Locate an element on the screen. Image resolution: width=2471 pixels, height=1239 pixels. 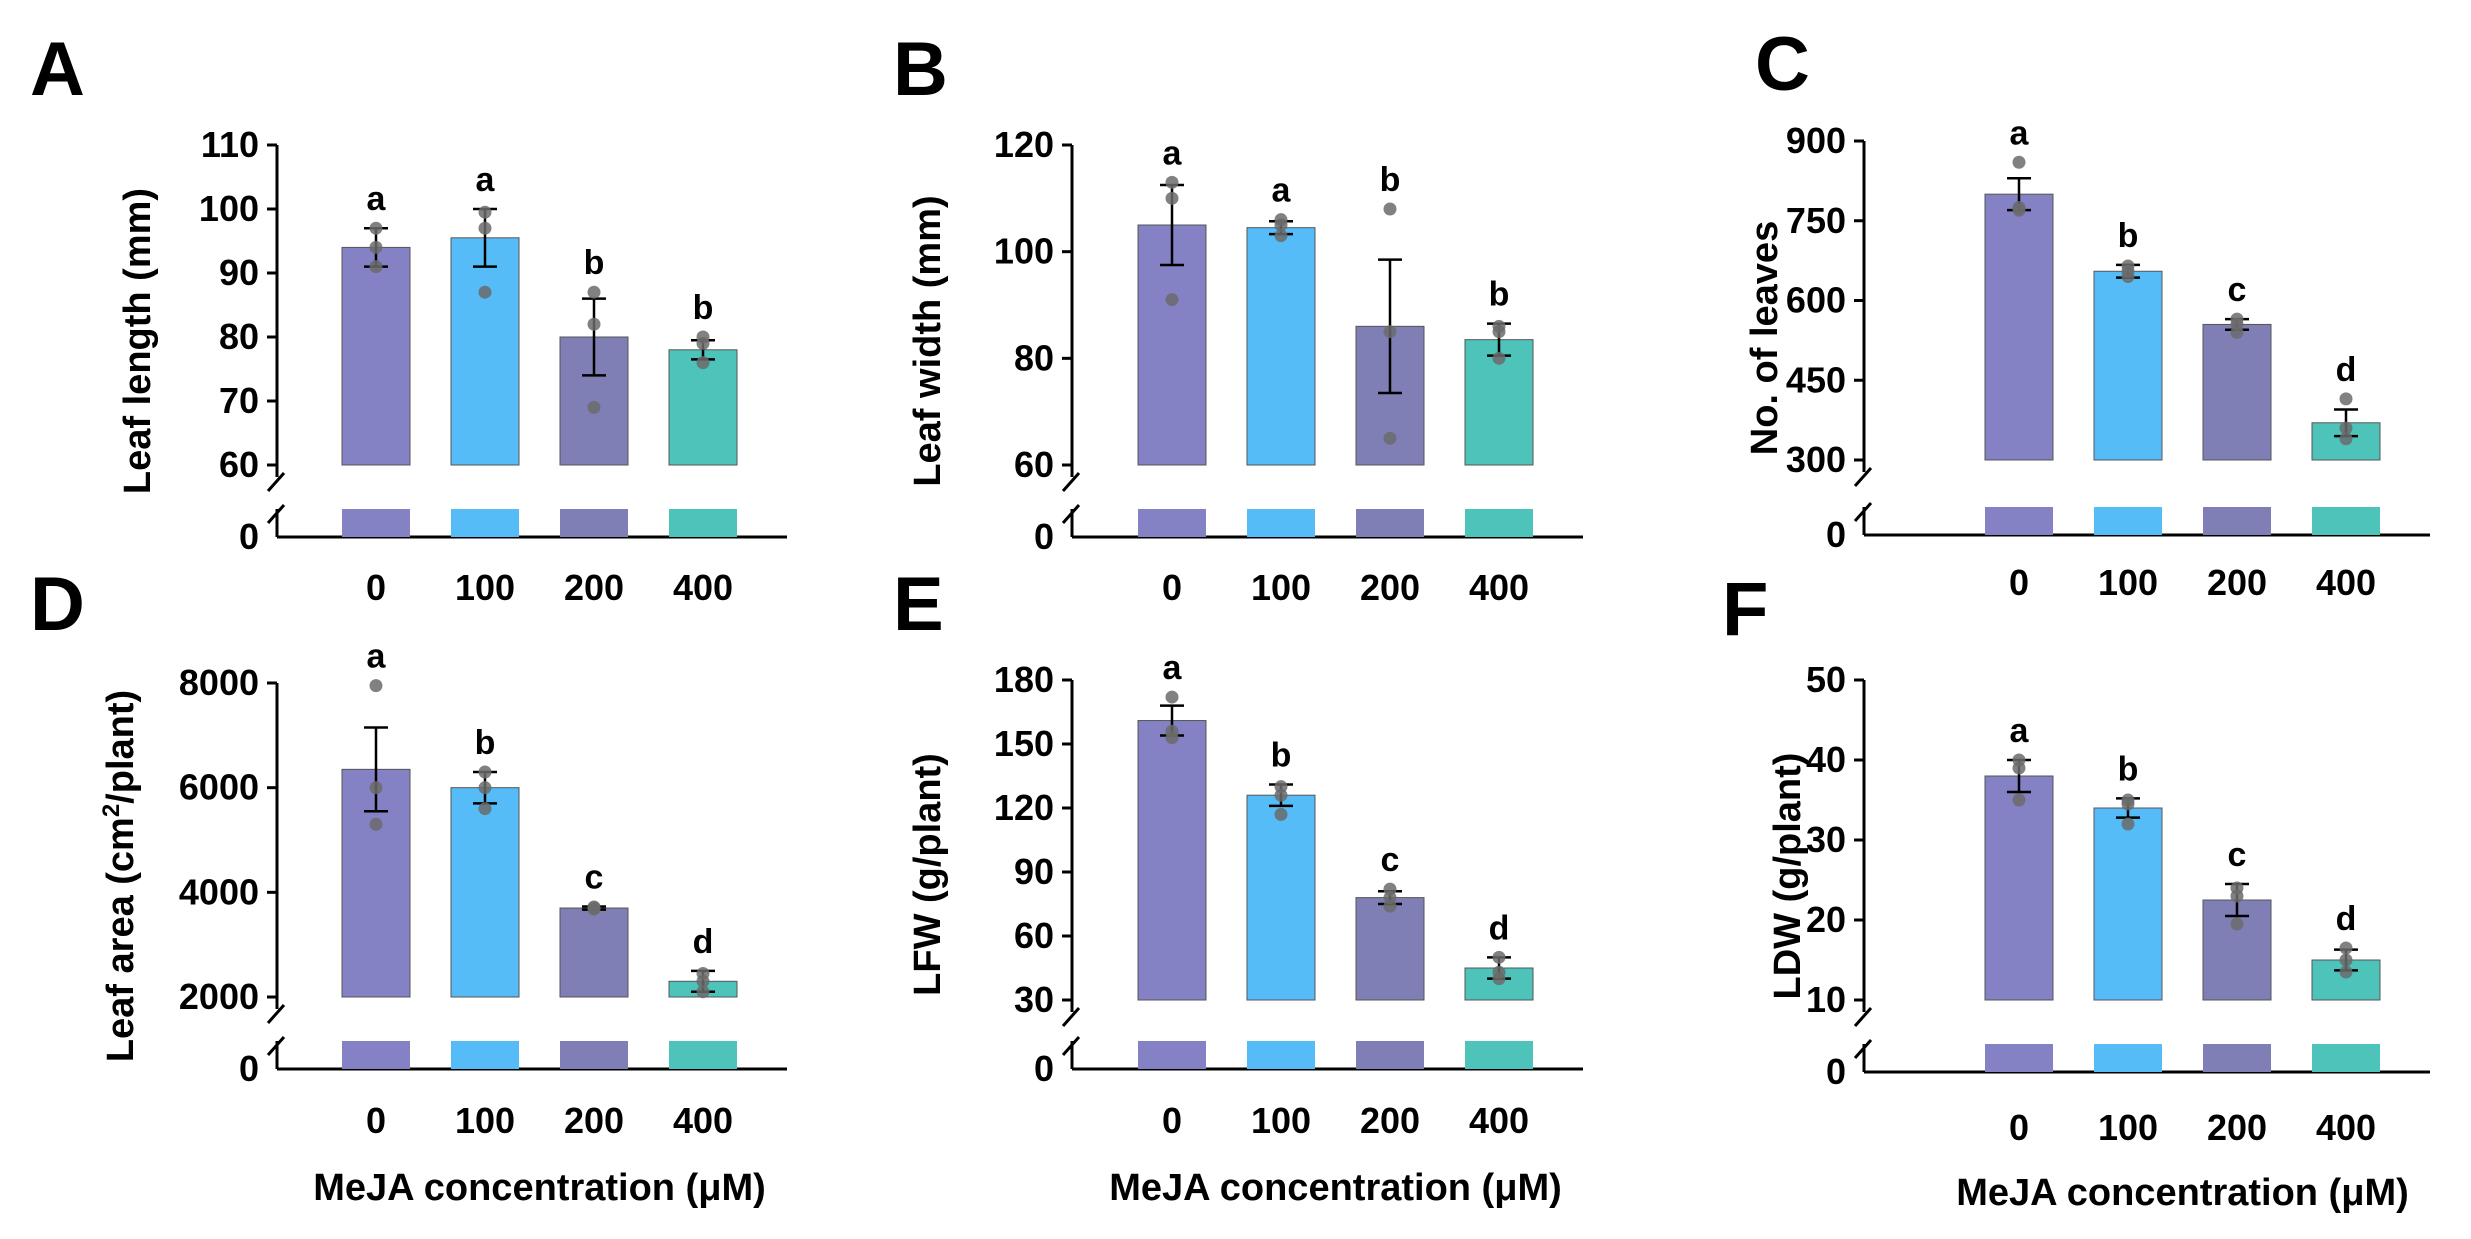
y-tick-label: 180 is located at coordinates (1024, 679).